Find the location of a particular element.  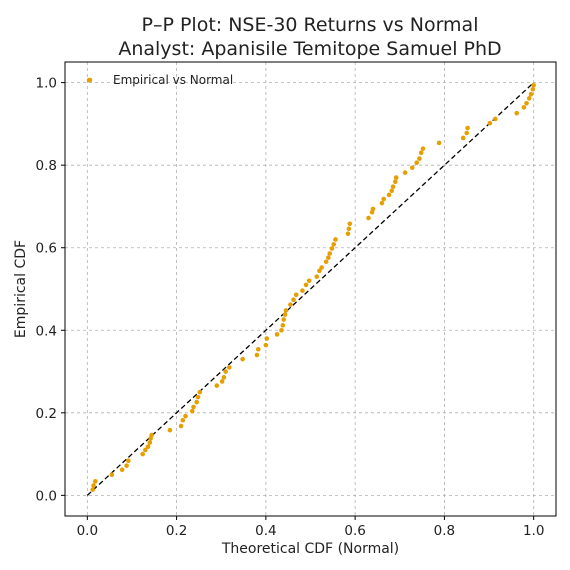

legend-label: Empirical vs Normal is located at coordinates (173, 80).